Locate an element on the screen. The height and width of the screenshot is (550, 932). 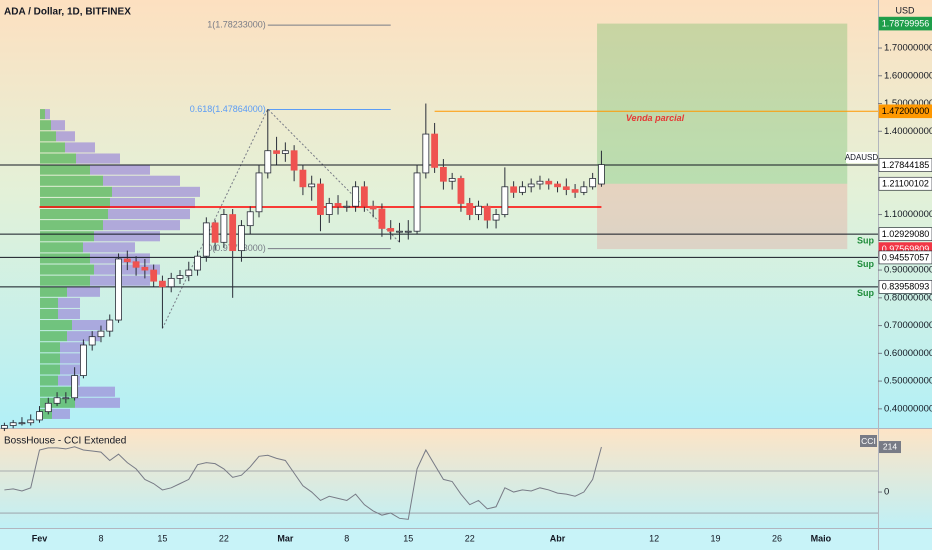
symbol-label: ADAUSD is located at coordinates (862, 157).